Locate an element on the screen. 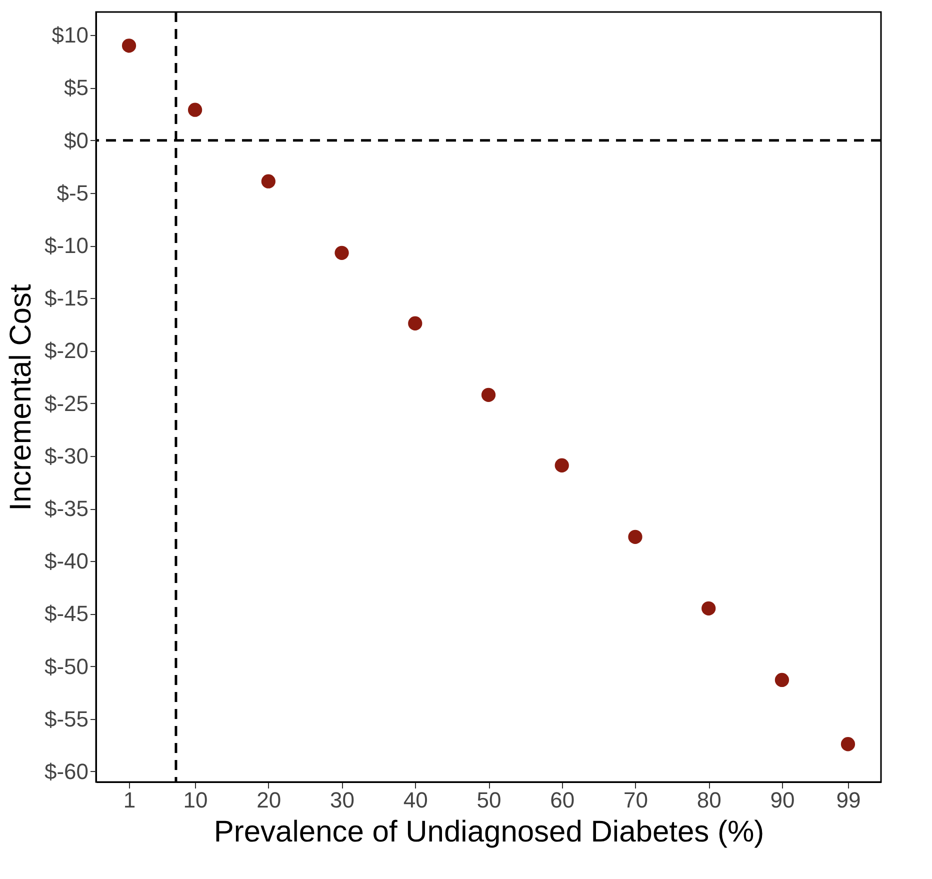 This screenshot has width=932, height=879. x-tick-label: 90 is located at coordinates (782, 800).